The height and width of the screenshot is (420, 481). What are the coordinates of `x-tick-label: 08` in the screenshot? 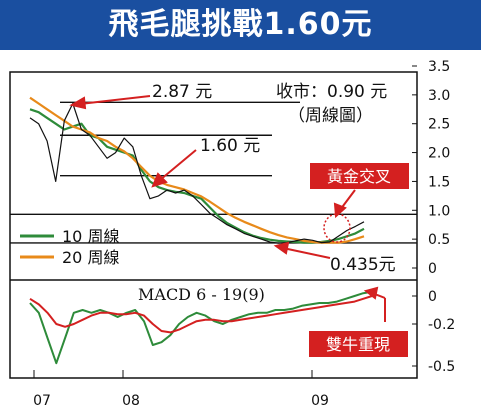 It's located at (131, 401).